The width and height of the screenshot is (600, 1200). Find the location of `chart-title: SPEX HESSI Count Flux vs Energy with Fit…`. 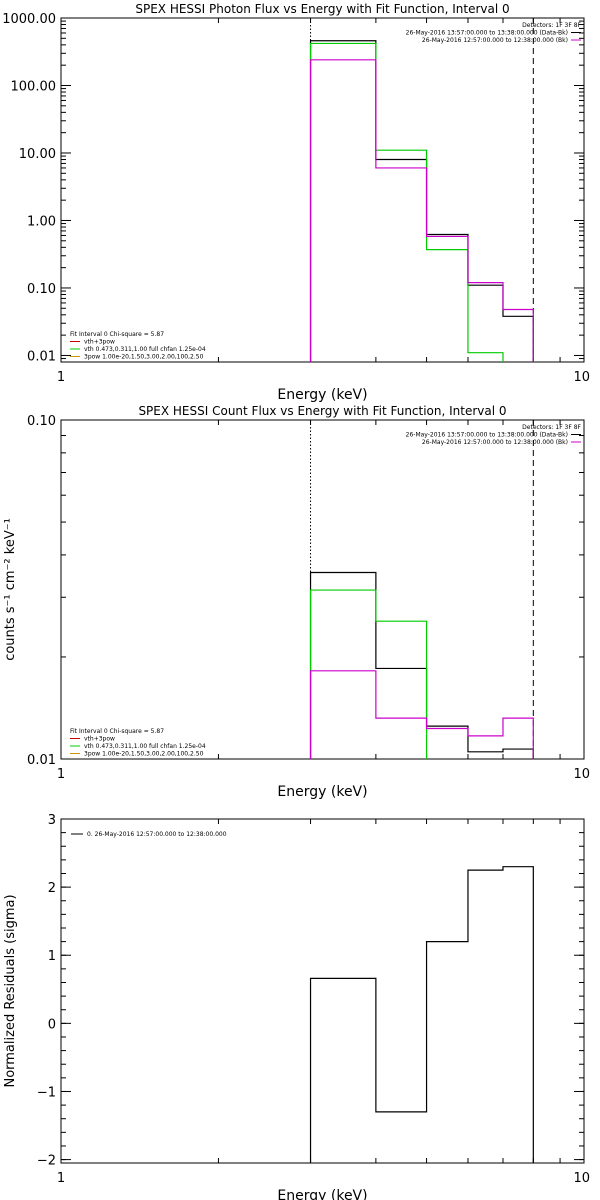

chart-title: SPEX HESSI Count Flux vs Energy with Fit… is located at coordinates (322, 411).